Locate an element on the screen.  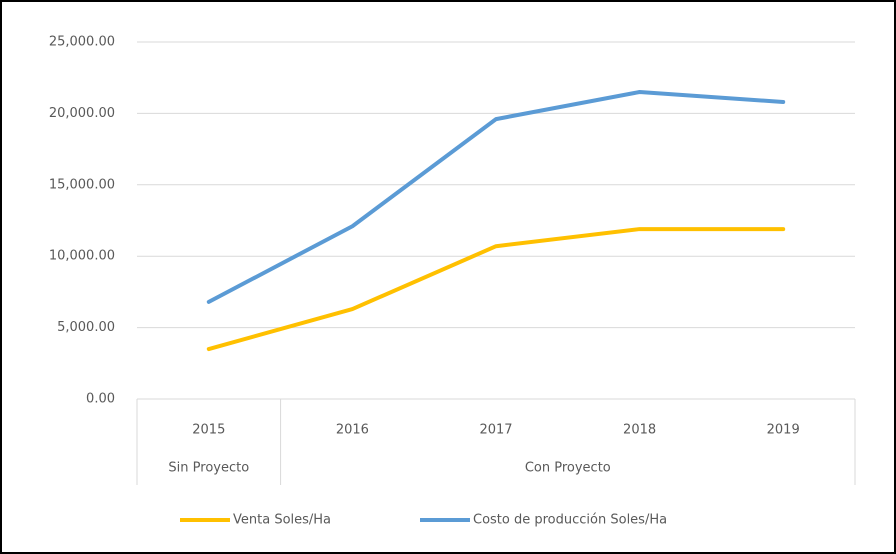
y-tick-label: 5,000.00 is located at coordinates (86, 327).